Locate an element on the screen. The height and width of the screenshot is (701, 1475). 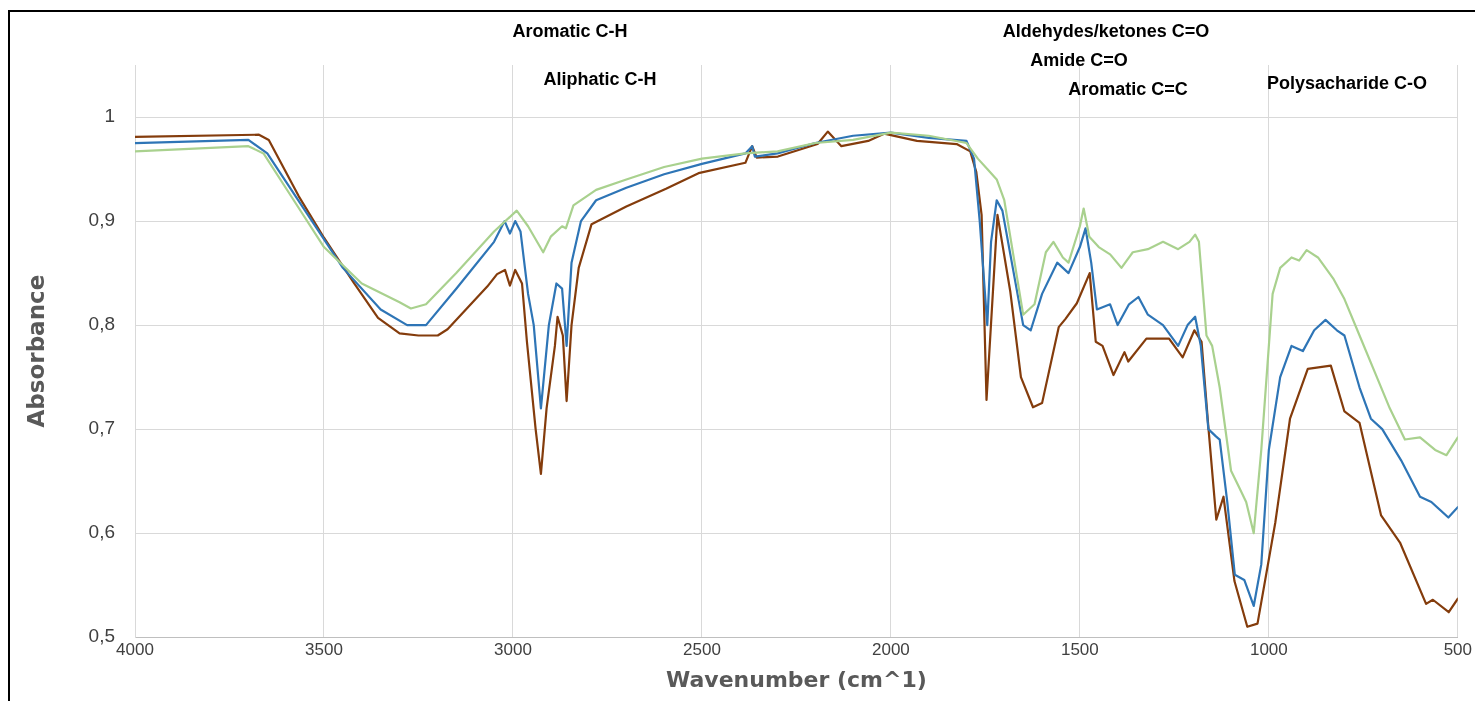
y-tick-label: 0,5 is located at coordinates (101, 636).